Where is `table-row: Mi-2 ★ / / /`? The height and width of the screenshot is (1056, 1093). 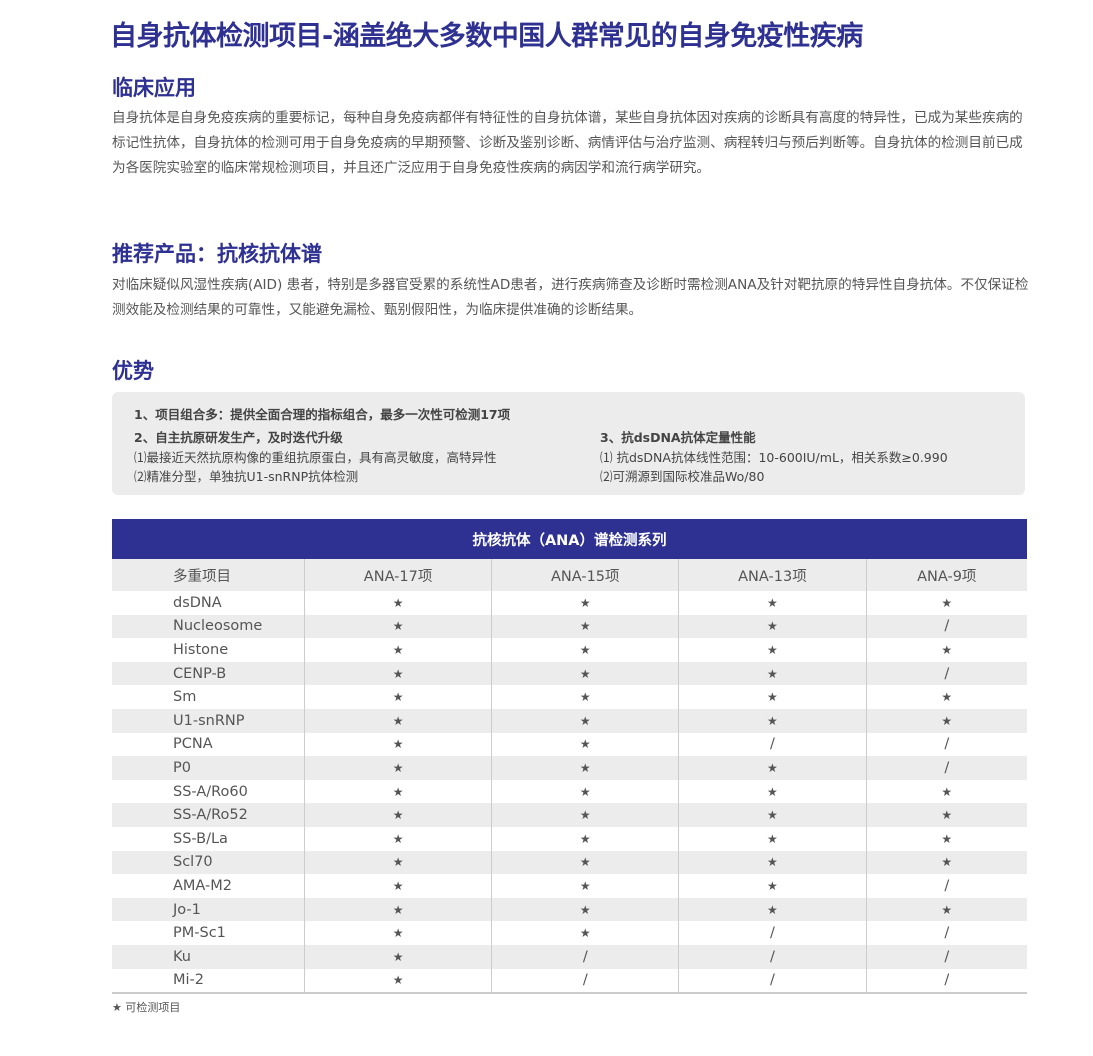 table-row: Mi-2 ★ / / / is located at coordinates (569, 981).